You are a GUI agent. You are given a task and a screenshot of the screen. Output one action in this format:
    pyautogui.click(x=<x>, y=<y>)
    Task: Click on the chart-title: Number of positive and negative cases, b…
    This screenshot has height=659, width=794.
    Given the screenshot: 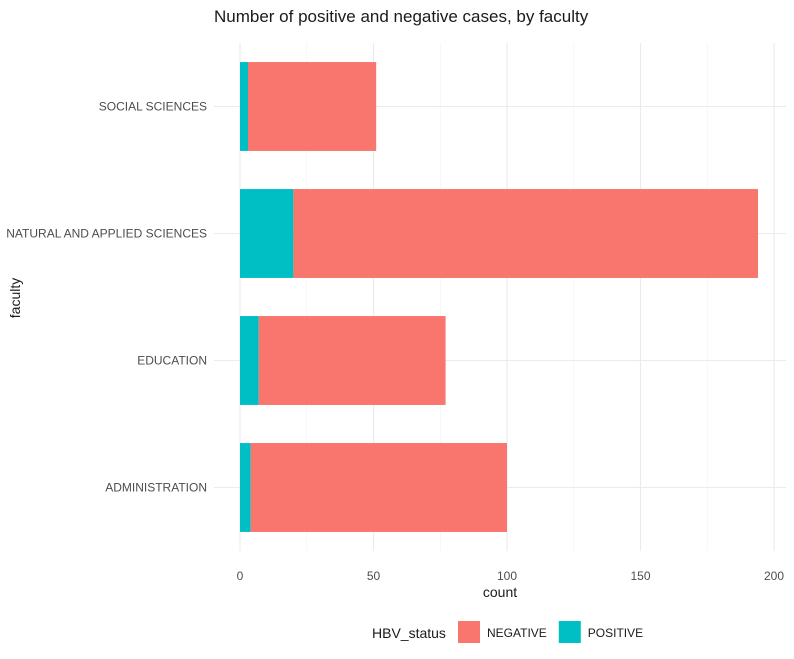 What is the action you would take?
    pyautogui.click(x=401, y=16)
    